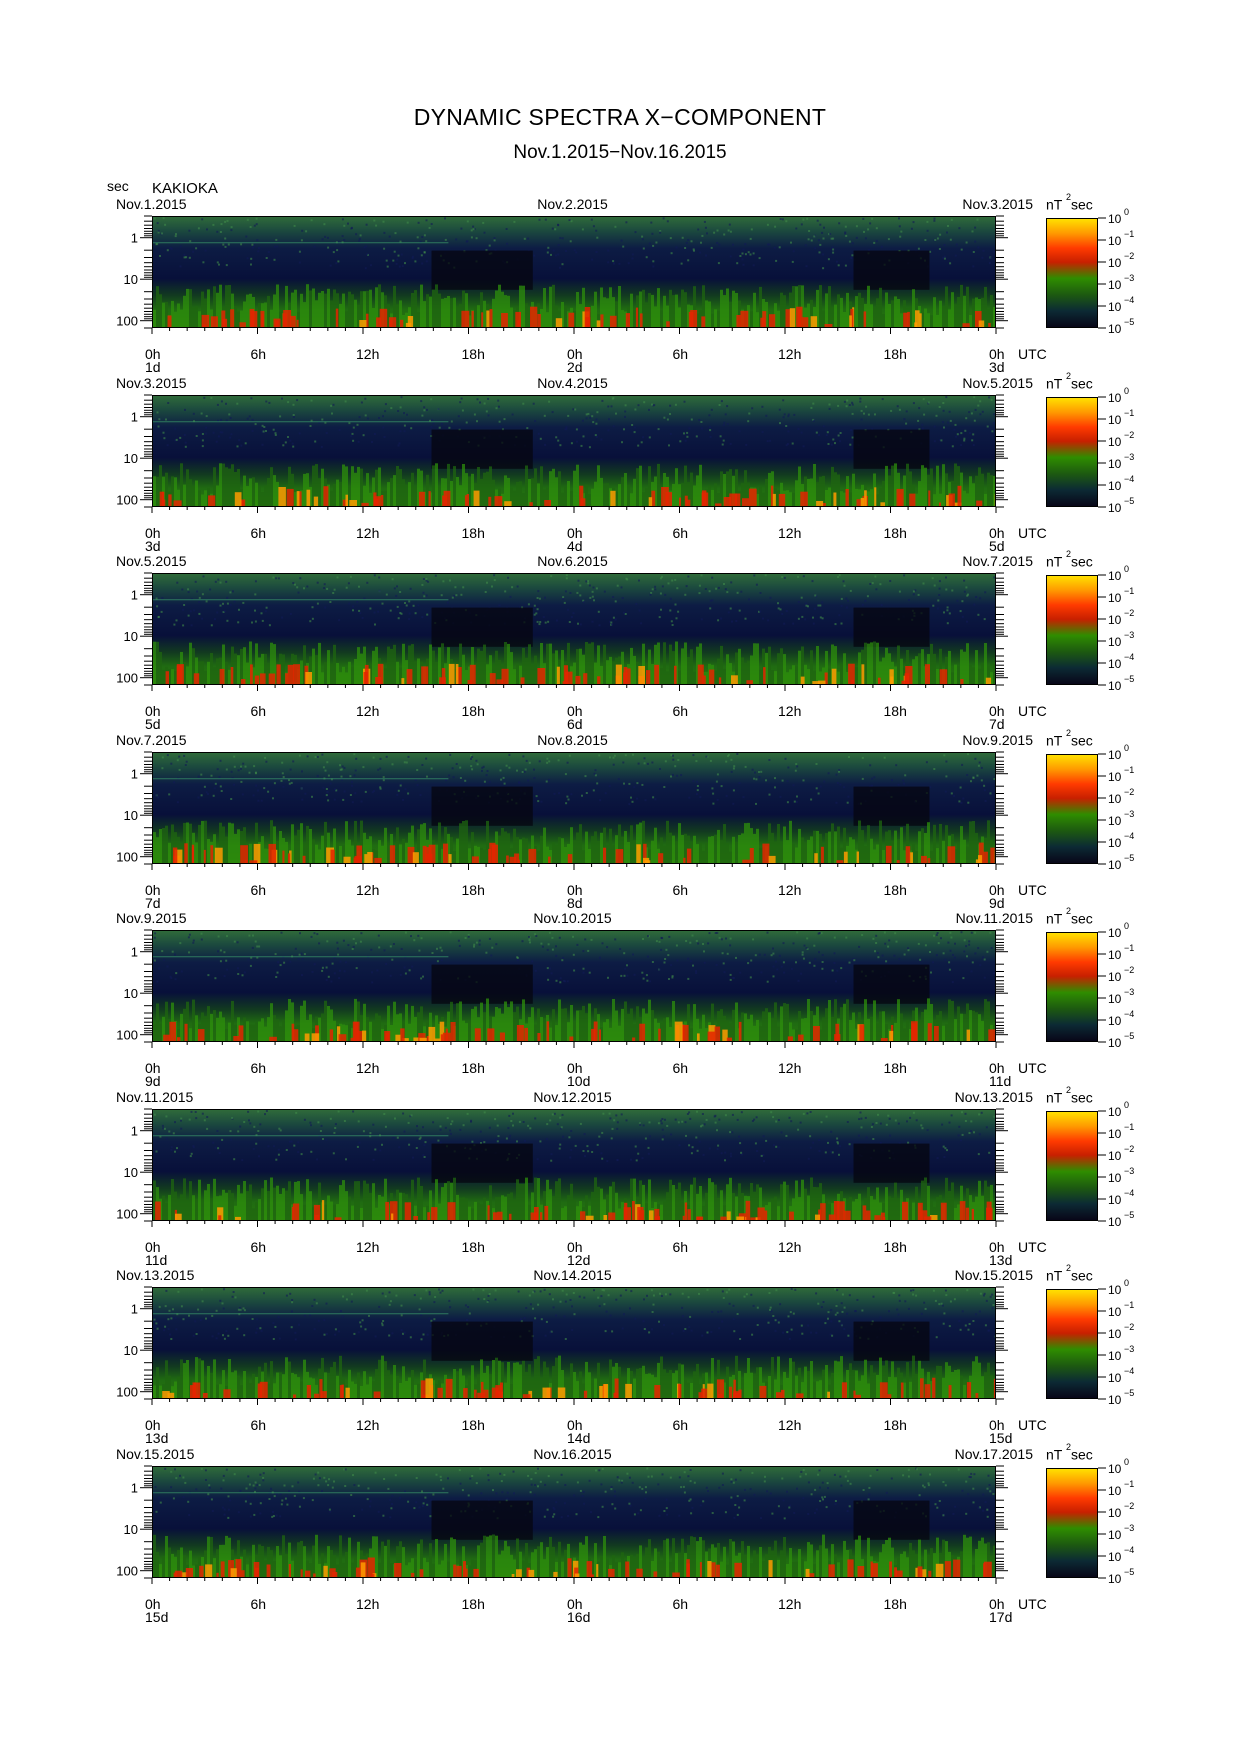 This screenshot has width=1240, height=1752. Describe the element at coordinates (1032, 354) in the screenshot. I see `x-unit-label: UTC` at that location.